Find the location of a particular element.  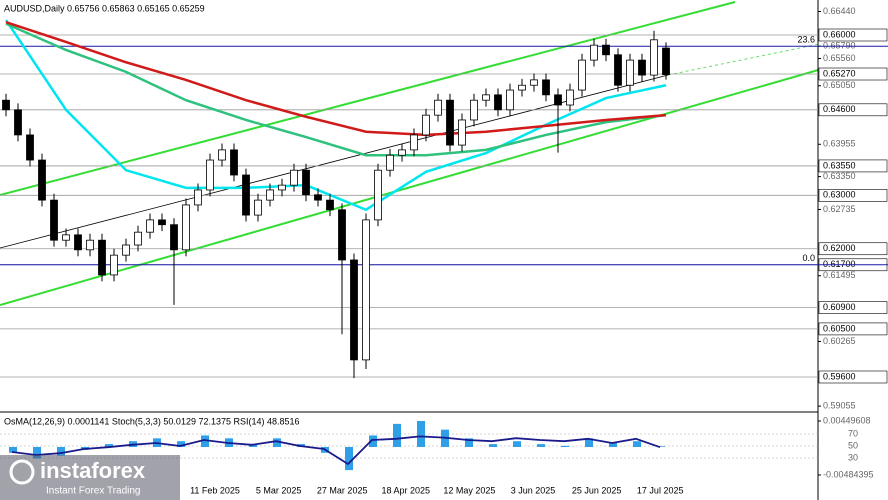

y-tick-label: 0.65050 is located at coordinates (839, 85).